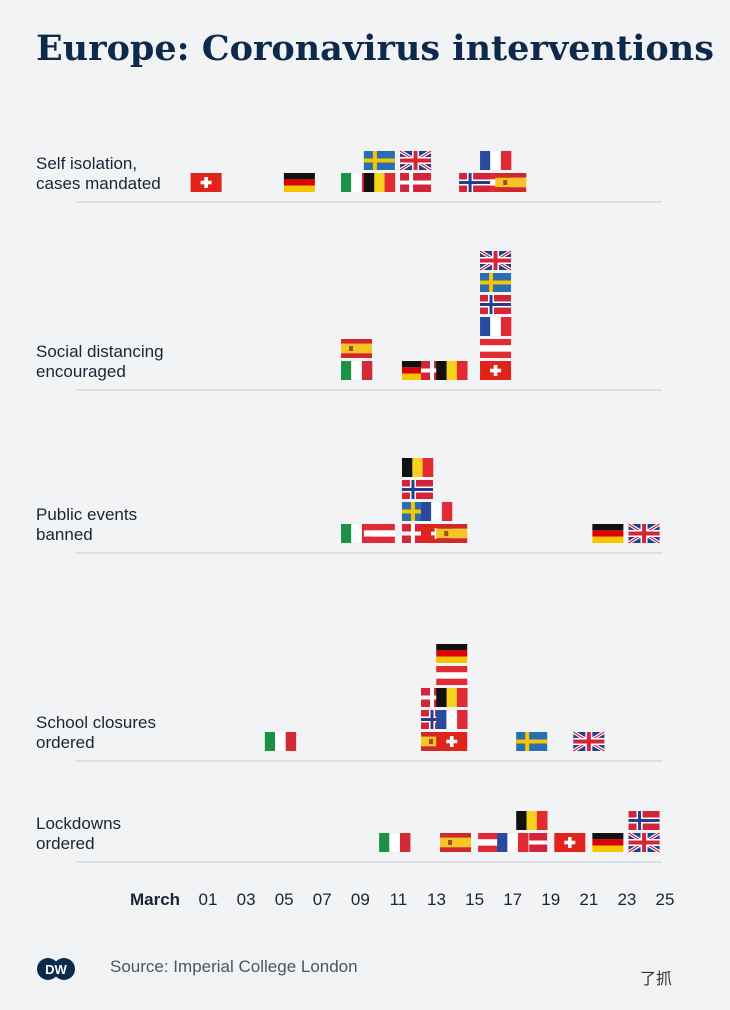 The height and width of the screenshot is (1010, 730). I want to click on x-tick-label: 03, so click(246, 899).